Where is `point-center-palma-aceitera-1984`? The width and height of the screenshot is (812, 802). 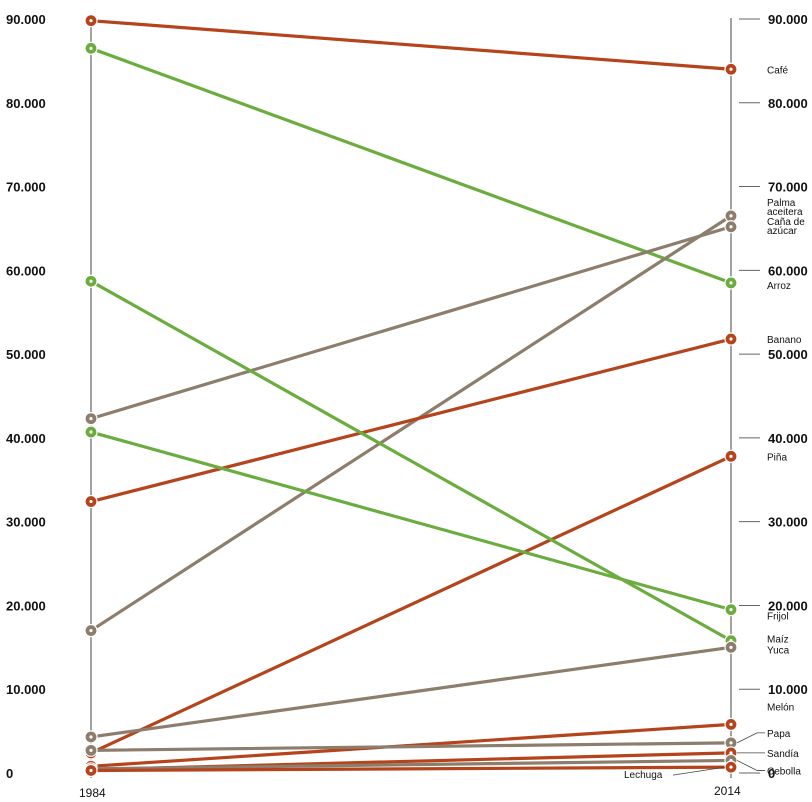 point-center-palma-aceitera-1984 is located at coordinates (91, 630).